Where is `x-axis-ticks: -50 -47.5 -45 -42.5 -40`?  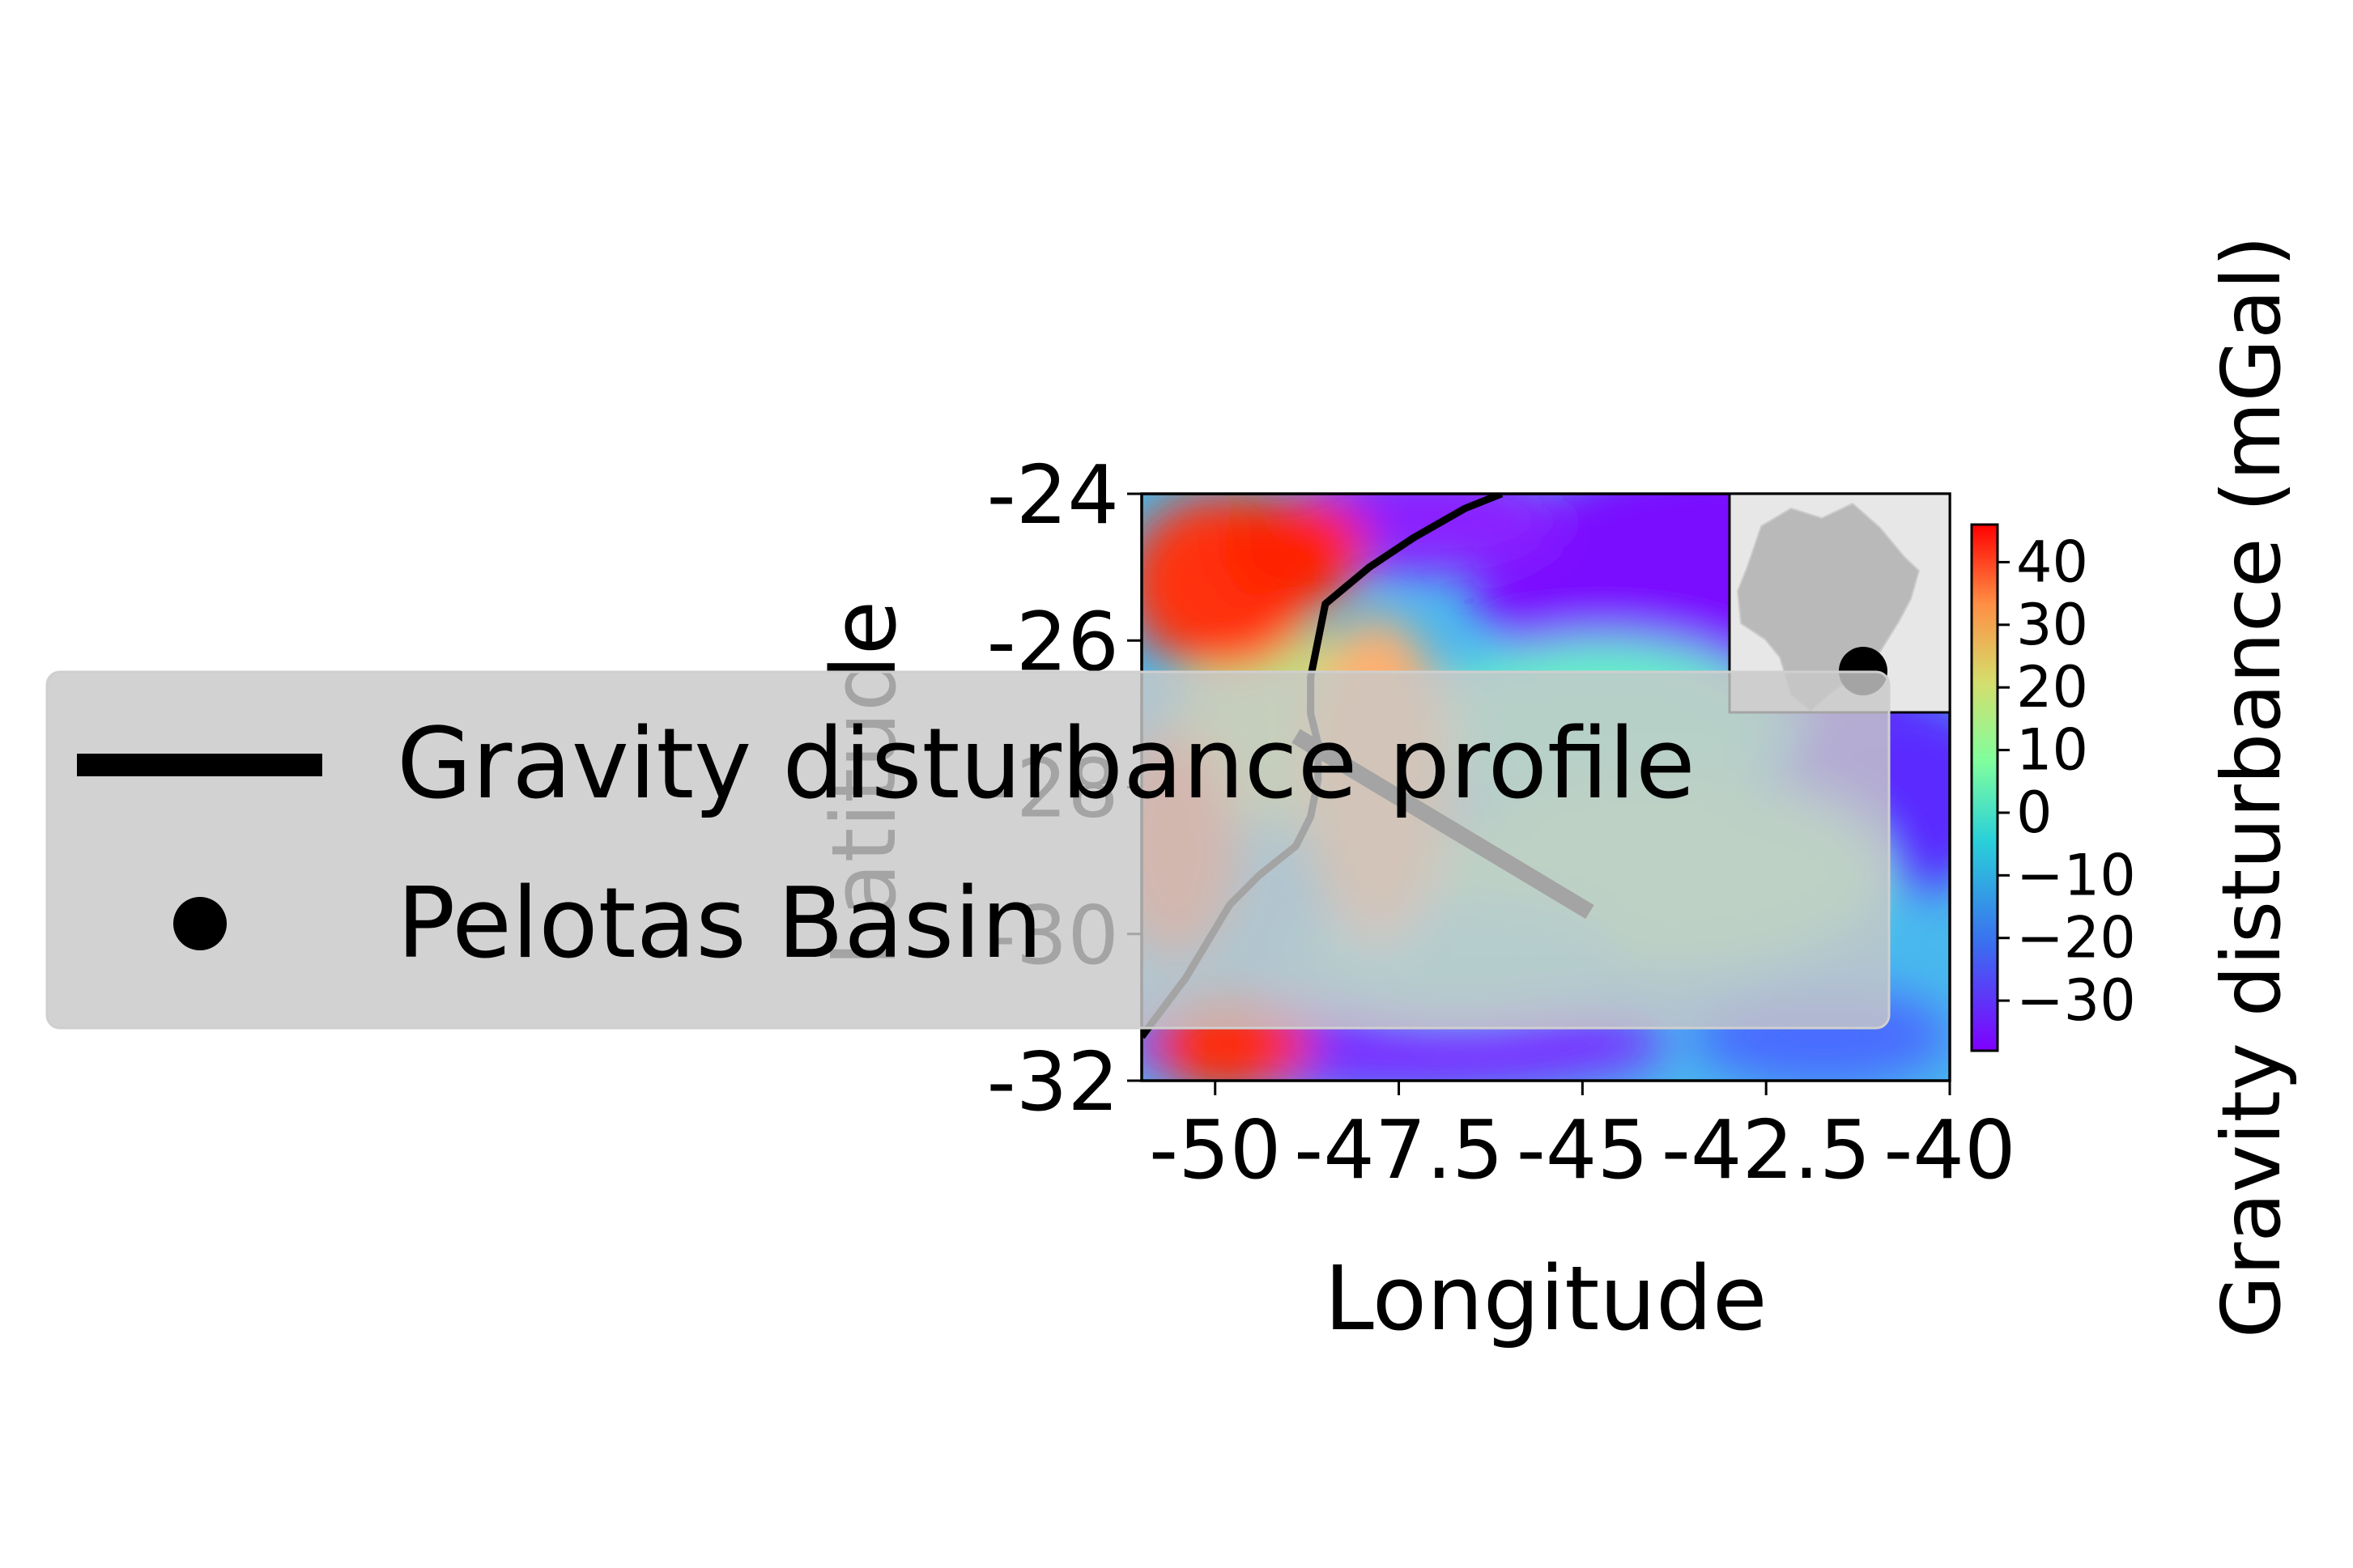 x-axis-ticks: -50 -47.5 -45 -42.5 -40 is located at coordinates (1582, 1139).